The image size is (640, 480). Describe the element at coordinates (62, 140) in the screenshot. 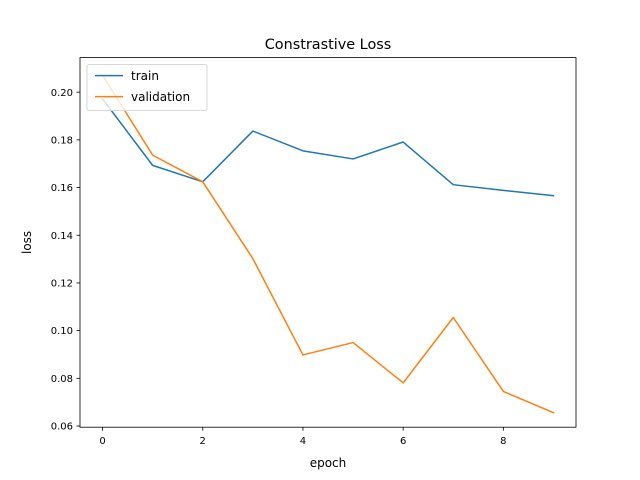

I see `y-tick-label: 0.18` at that location.